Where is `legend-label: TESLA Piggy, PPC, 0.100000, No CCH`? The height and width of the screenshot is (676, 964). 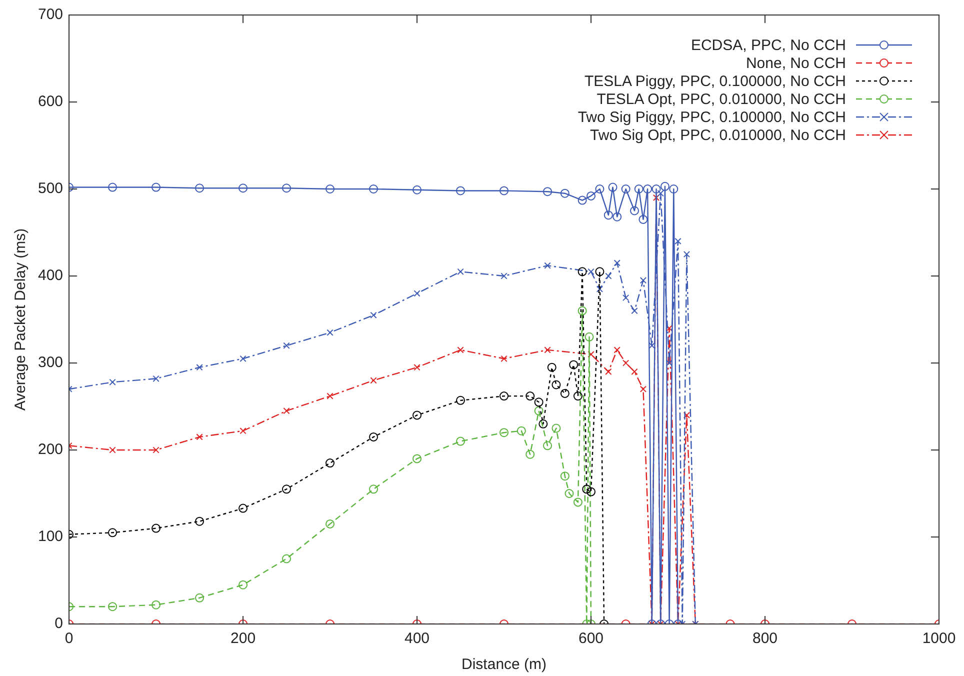
legend-label: TESLA Piggy, PPC, 0.100000, No CCH is located at coordinates (715, 81).